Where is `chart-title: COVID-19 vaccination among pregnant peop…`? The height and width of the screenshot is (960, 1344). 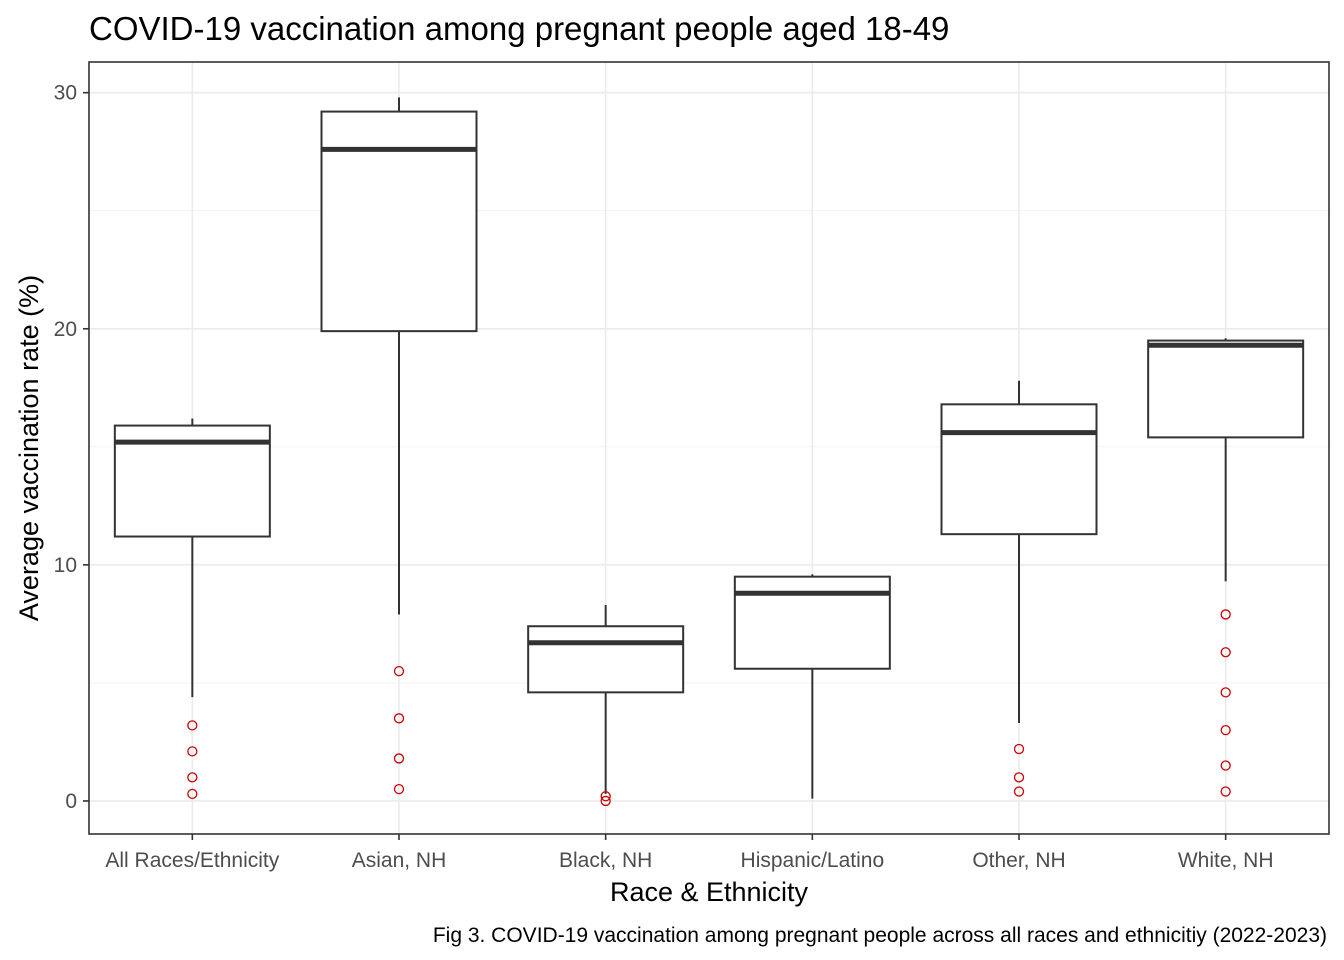
chart-title: COVID-19 vaccination among pregnant peop… is located at coordinates (519, 28).